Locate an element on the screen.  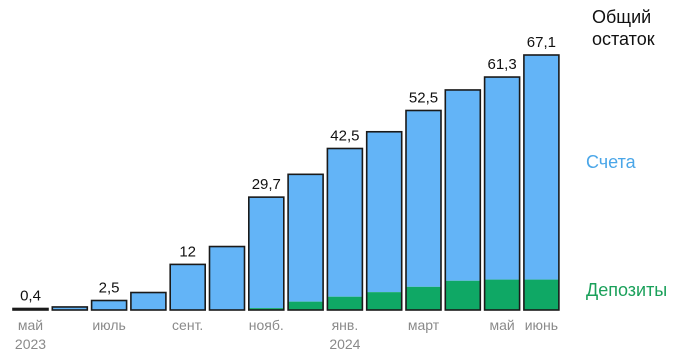
value-label-2: 2,5 is located at coordinates (109, 287).